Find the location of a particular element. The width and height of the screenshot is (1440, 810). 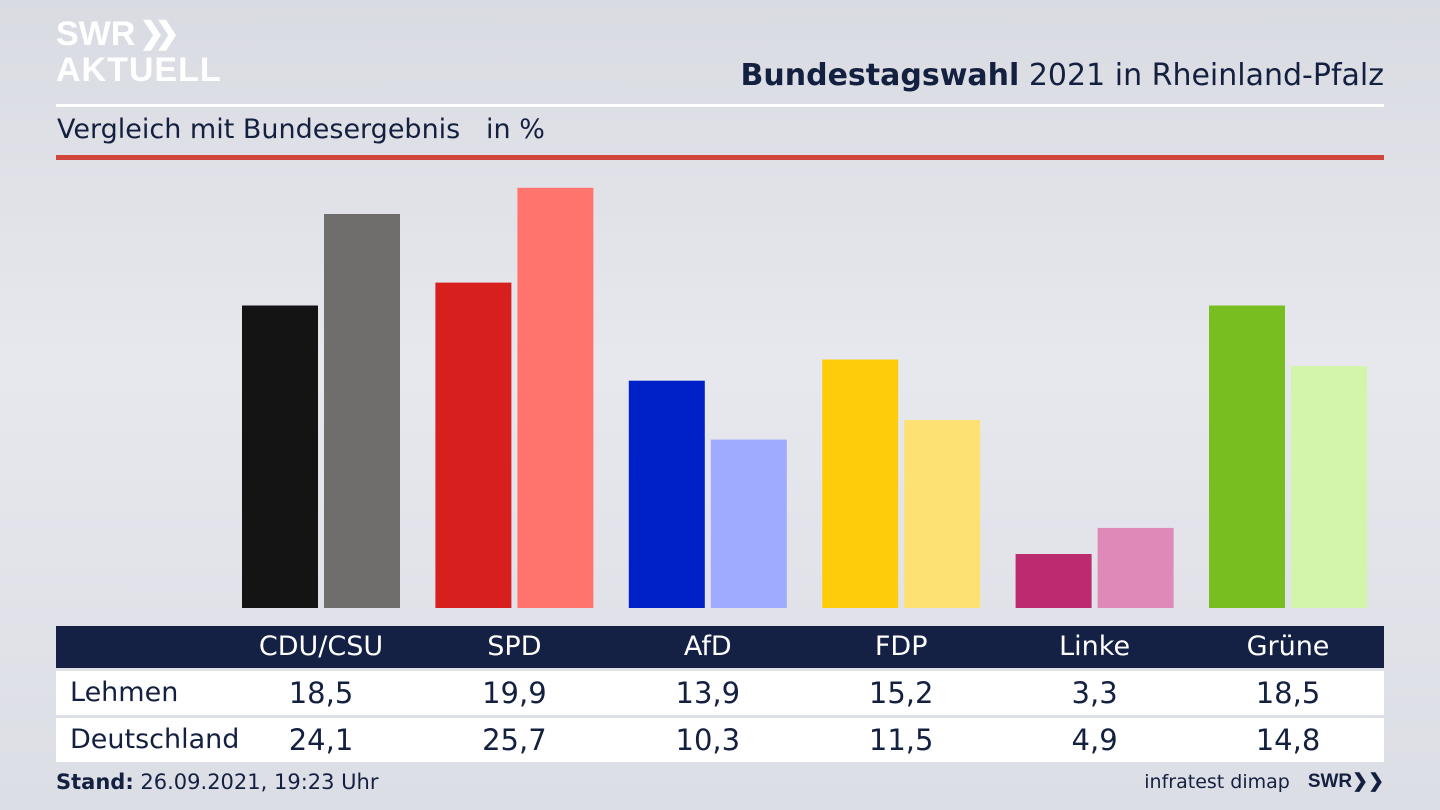

bar-spd-deutschland is located at coordinates (555, 398).